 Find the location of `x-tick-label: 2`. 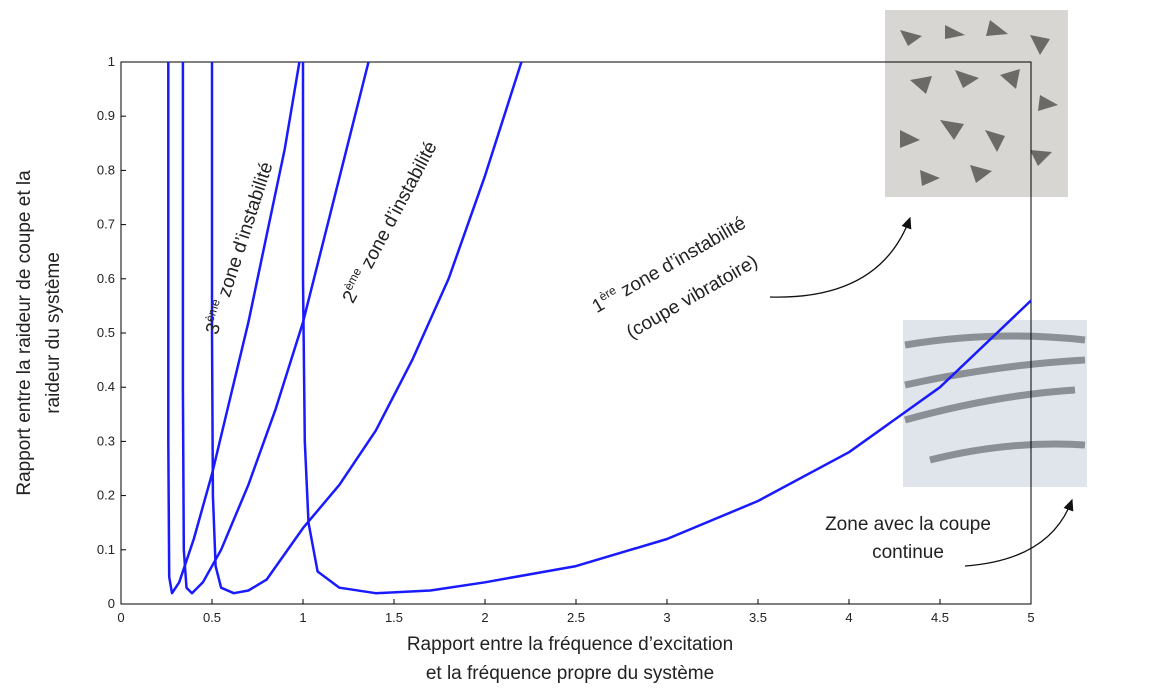

x-tick-label: 2 is located at coordinates (484, 617).